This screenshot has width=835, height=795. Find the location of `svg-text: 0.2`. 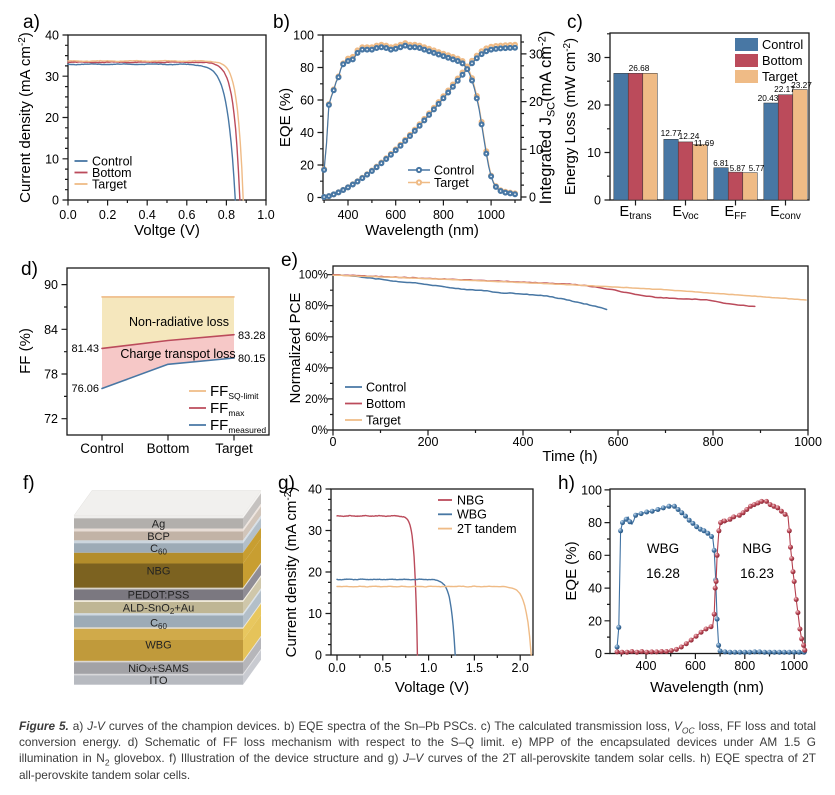

svg-text: 0.2 is located at coordinates (107, 215).